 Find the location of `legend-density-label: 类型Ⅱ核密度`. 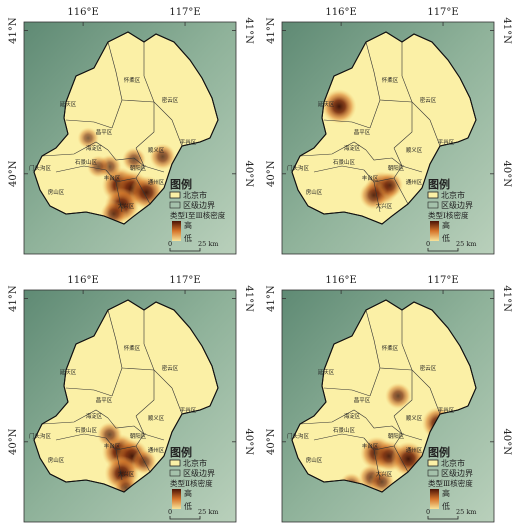

legend-density-label: 类型Ⅱ核密度 is located at coordinates (191, 483).